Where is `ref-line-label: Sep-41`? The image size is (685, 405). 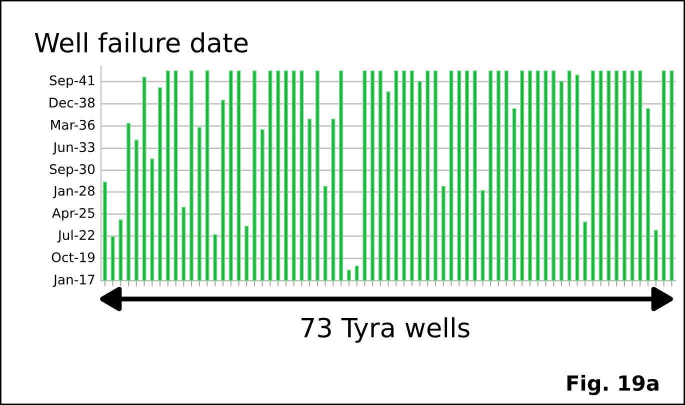
ref-line-label: Sep-41 is located at coordinates (72, 81).